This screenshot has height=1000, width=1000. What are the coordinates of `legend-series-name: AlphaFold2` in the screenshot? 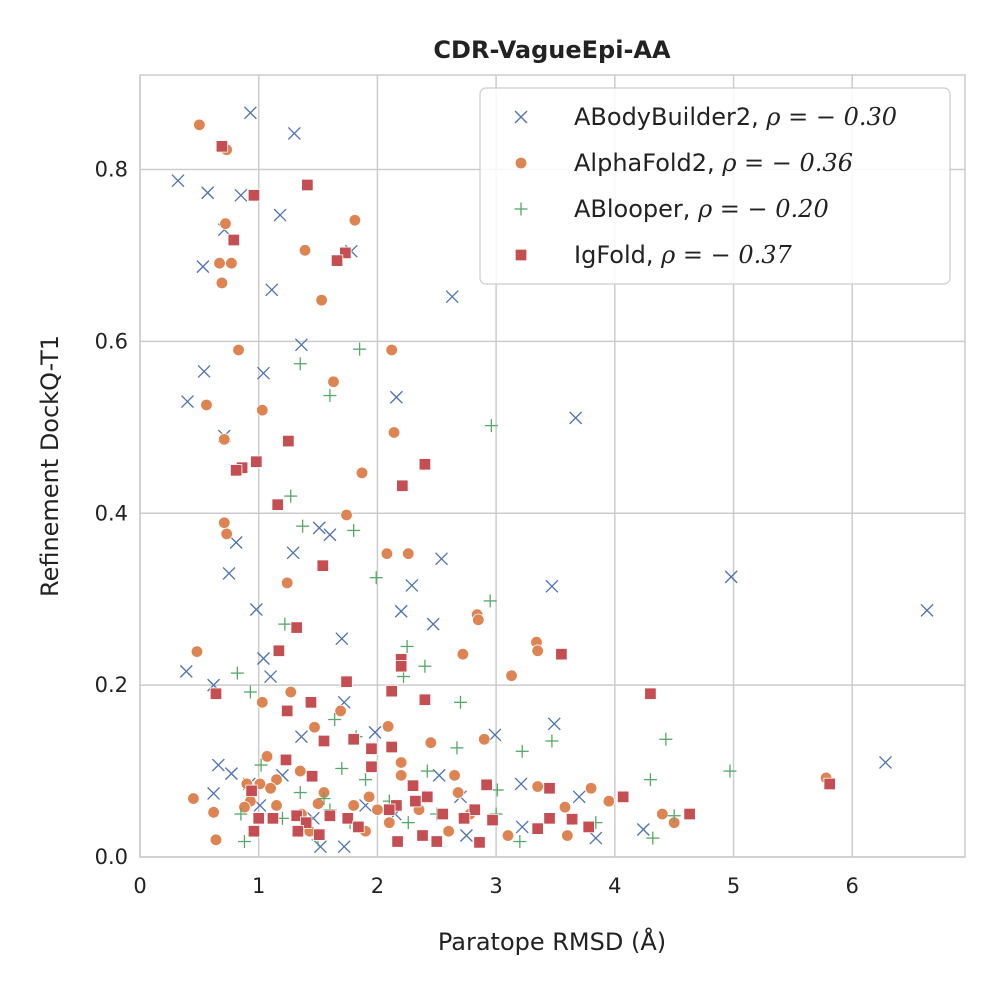 It's located at (640, 163).